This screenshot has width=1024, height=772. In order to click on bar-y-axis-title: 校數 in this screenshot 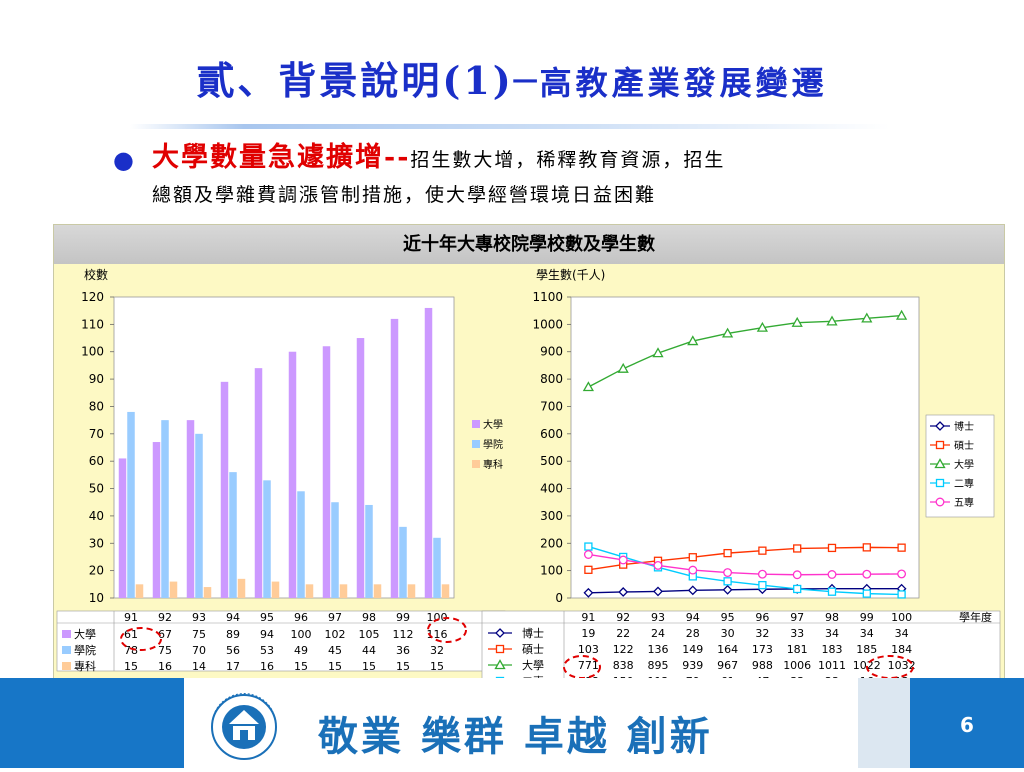, I will do `click(96, 274)`.